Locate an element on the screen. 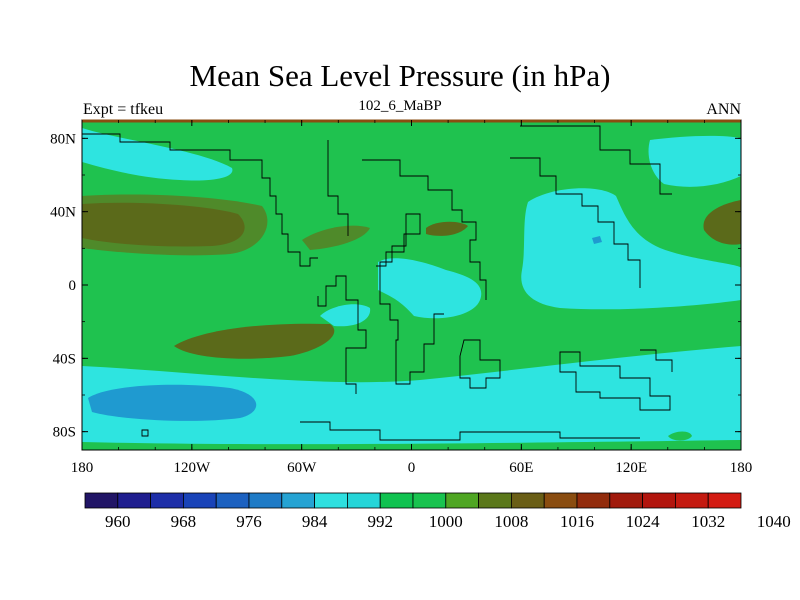  coast-greenland is located at coordinates (338, 188).